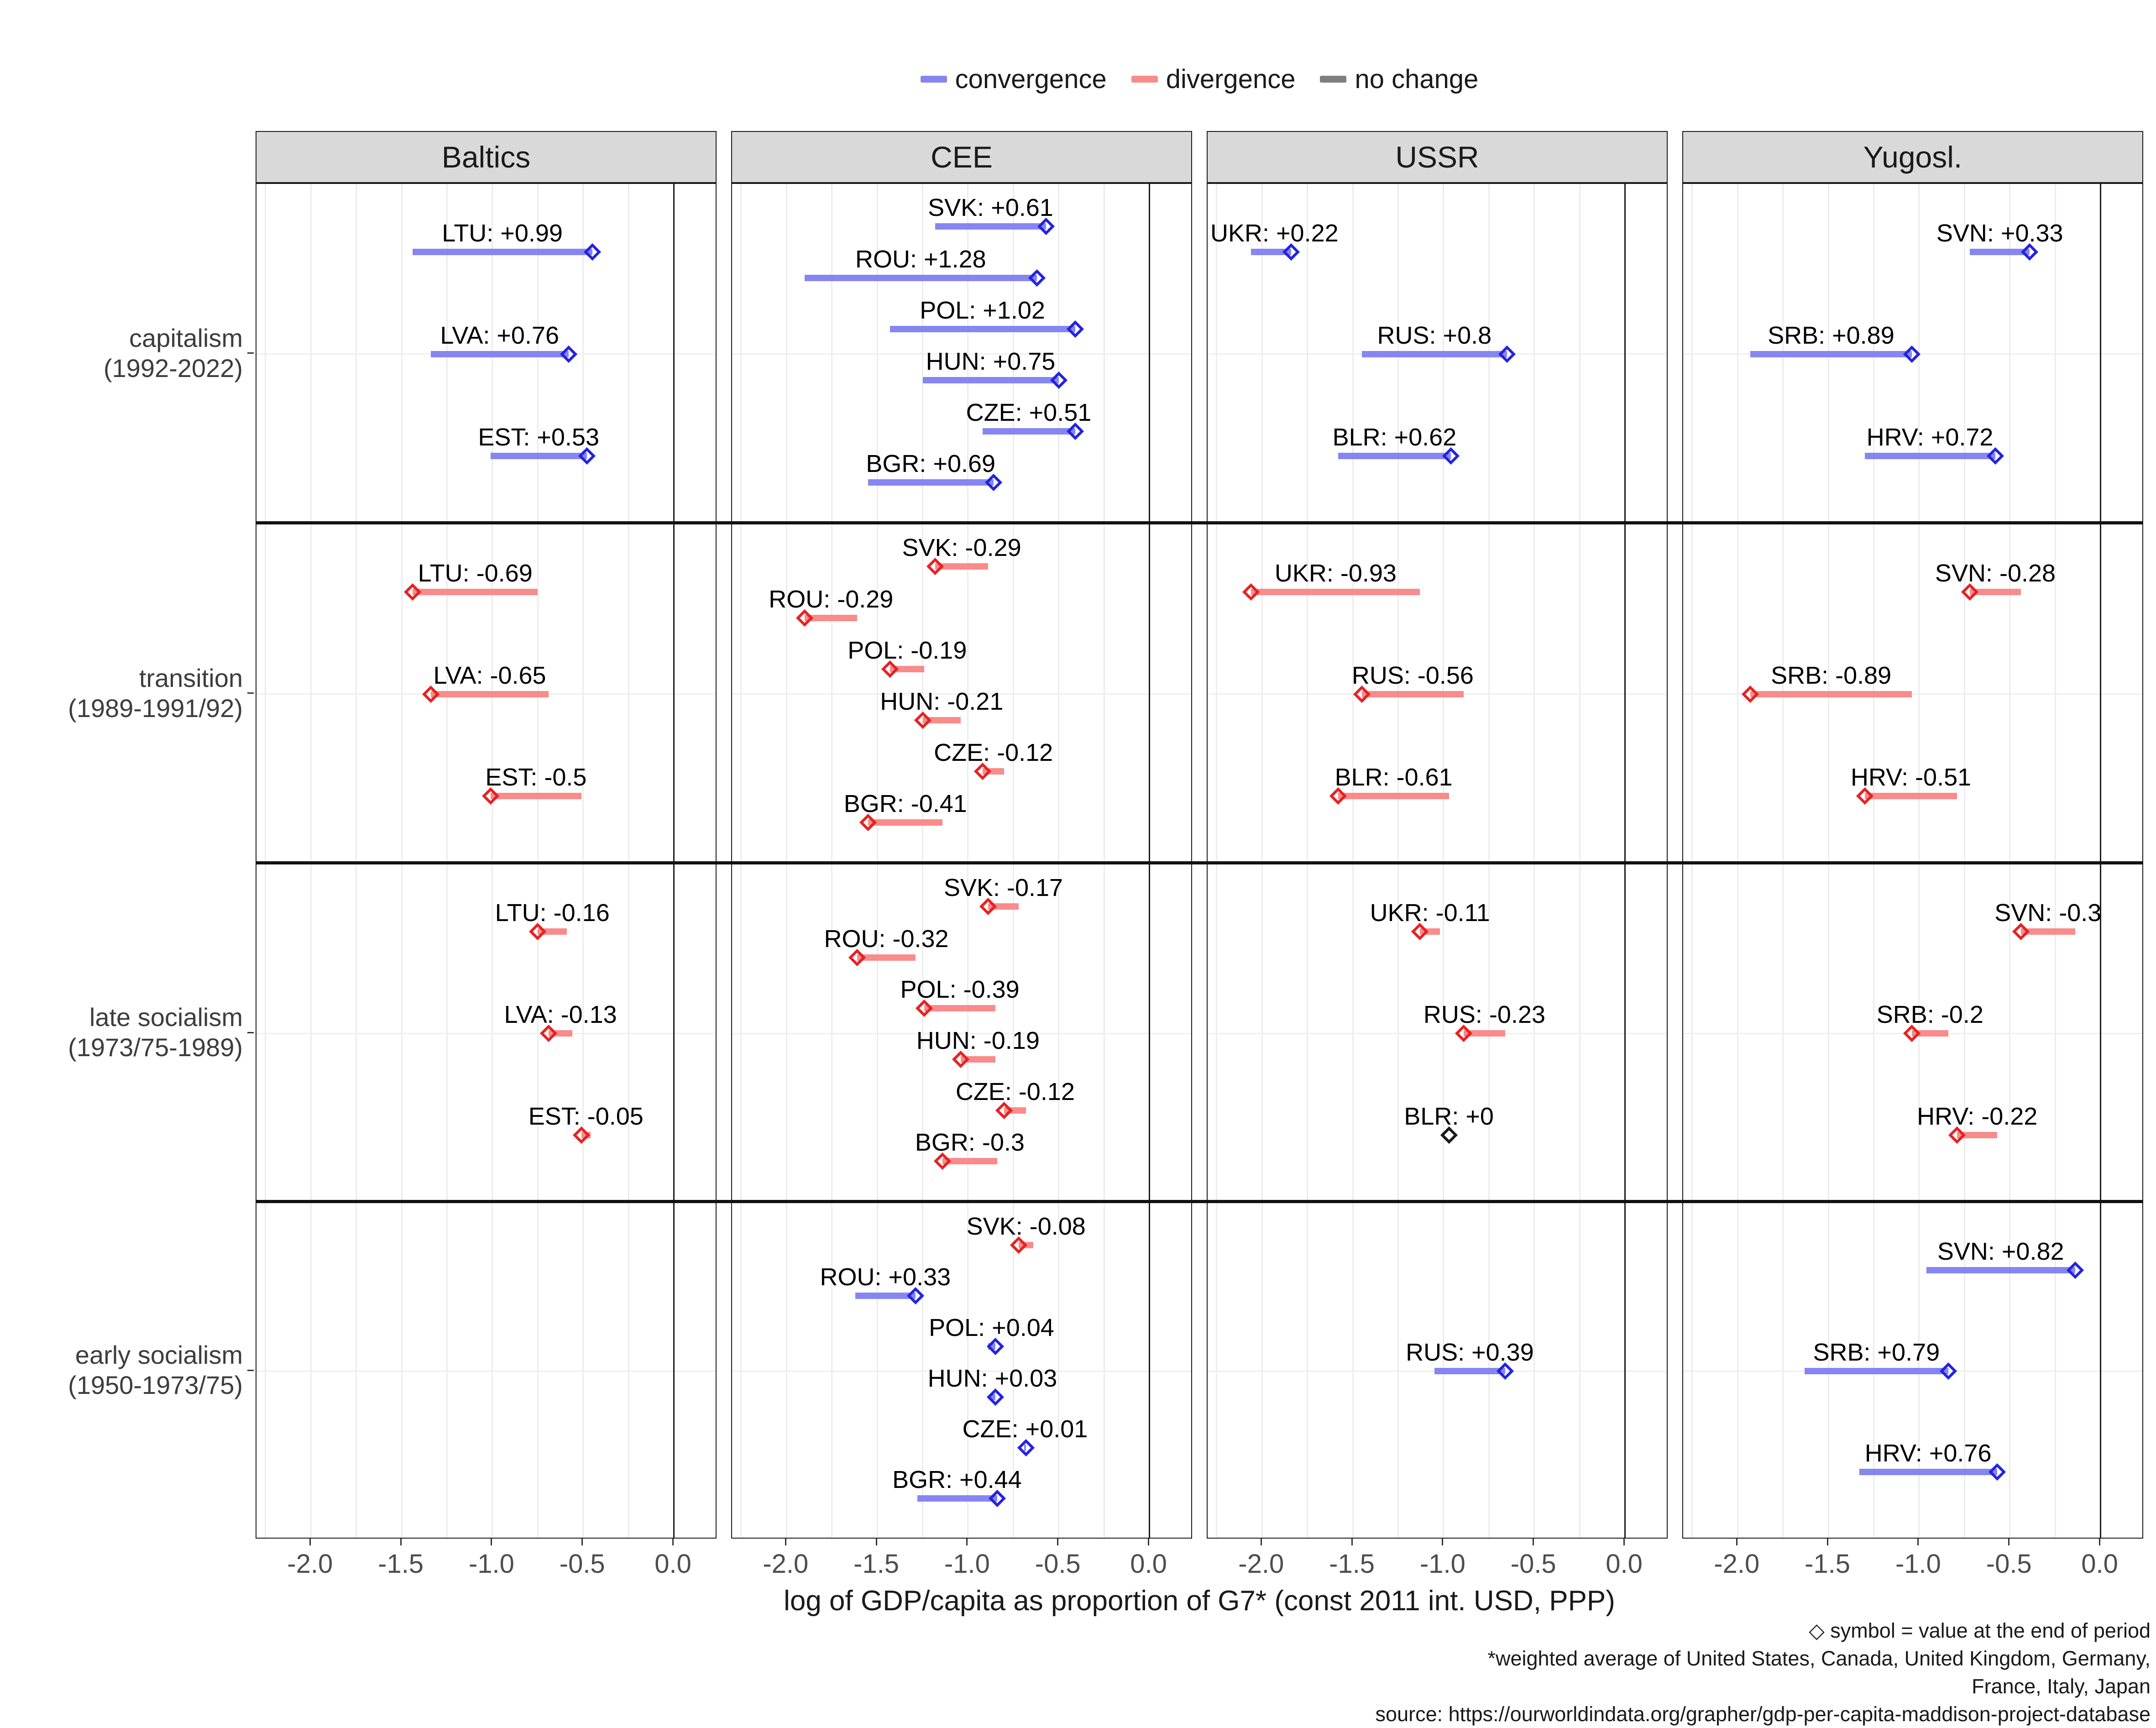 The image size is (2156, 1728). I want to click on country-change-label: HRV: +0.72, so click(1930, 438).